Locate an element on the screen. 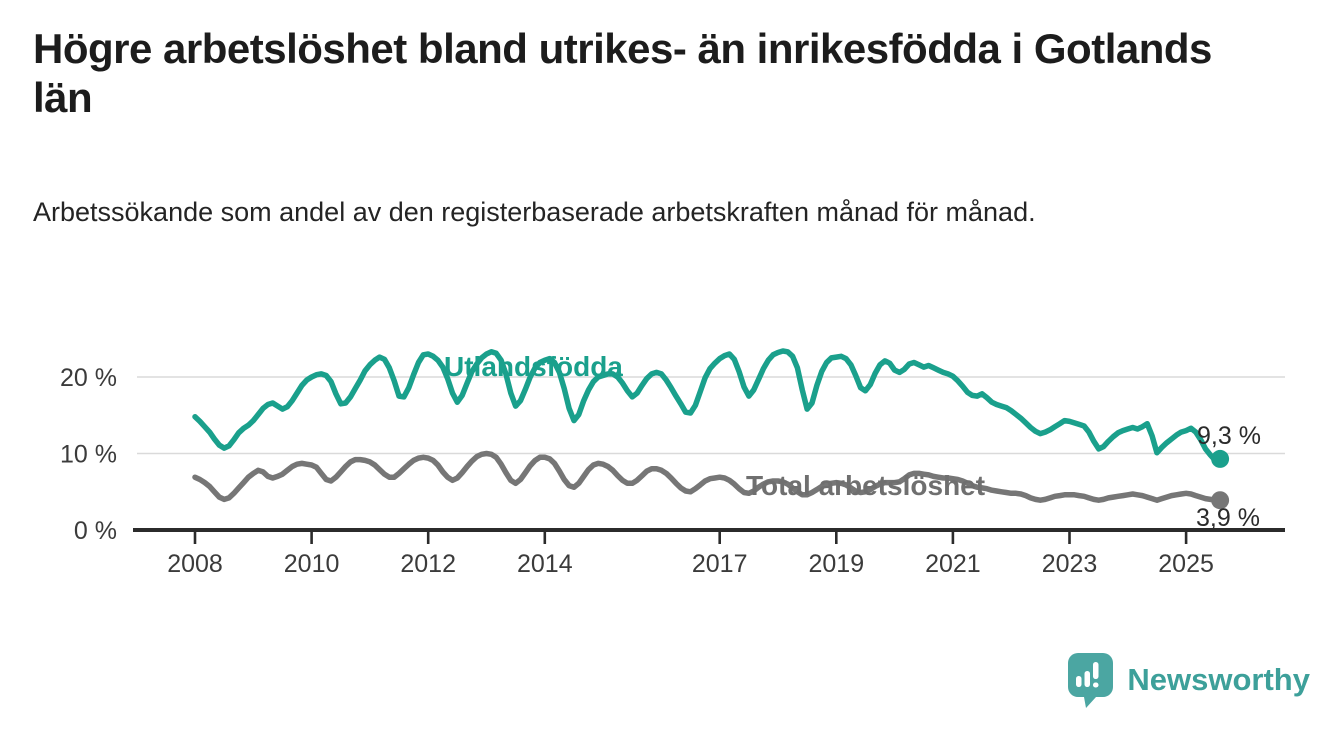  x-axis is located at coordinates (709, 536).